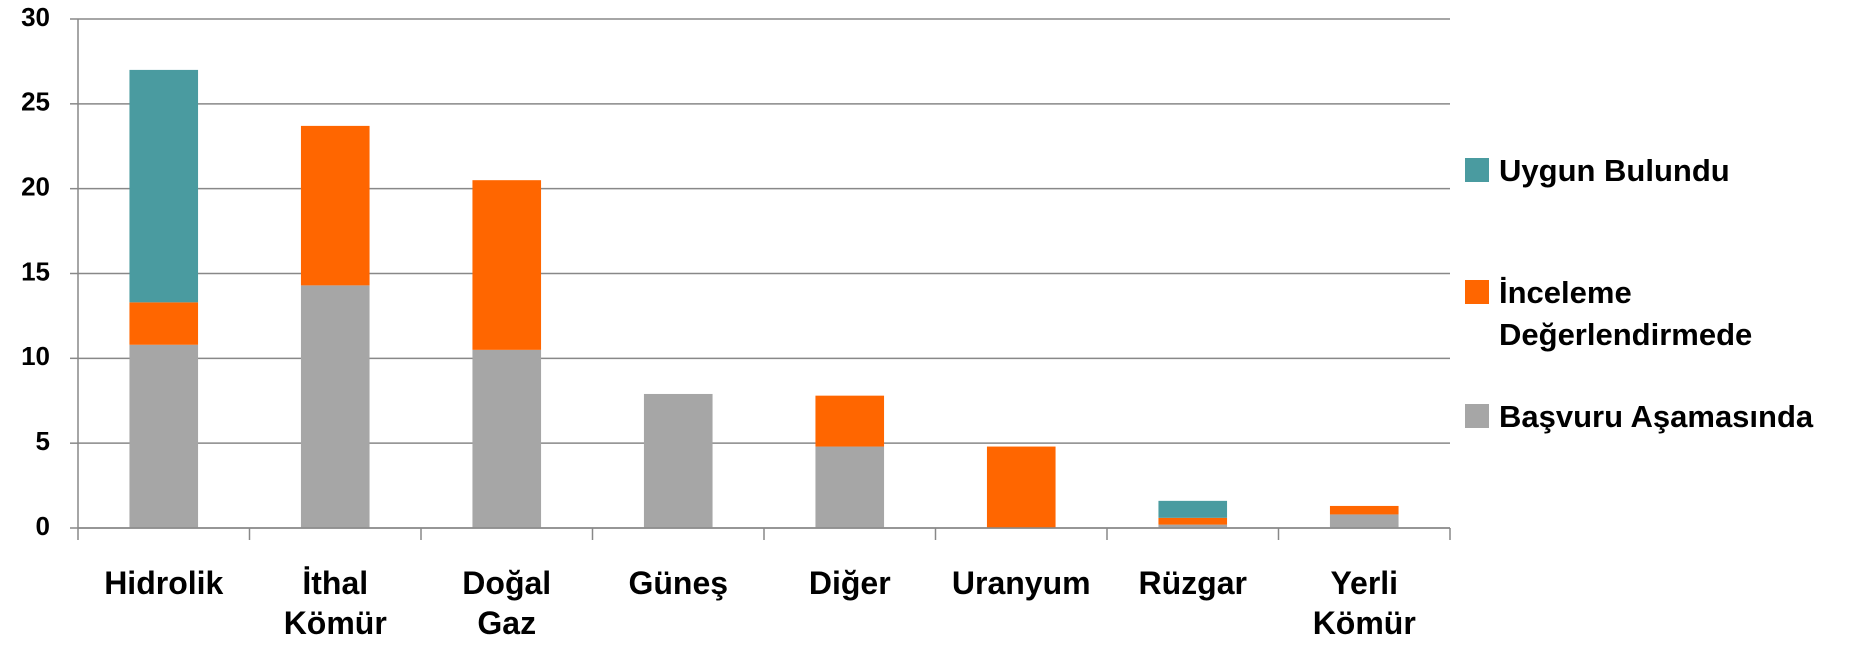 This screenshot has height=653, width=1870. What do you see at coordinates (35, 17) in the screenshot?
I see `y-tick-label: 30` at bounding box center [35, 17].